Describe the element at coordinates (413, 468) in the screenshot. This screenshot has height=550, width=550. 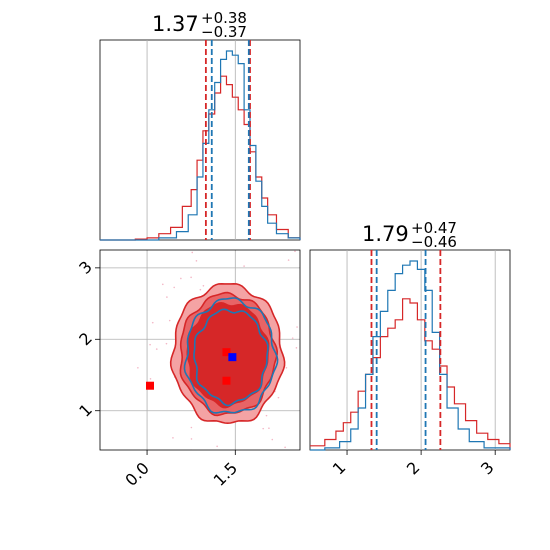
I see `hist2-xtick-label-1: 2` at that location.